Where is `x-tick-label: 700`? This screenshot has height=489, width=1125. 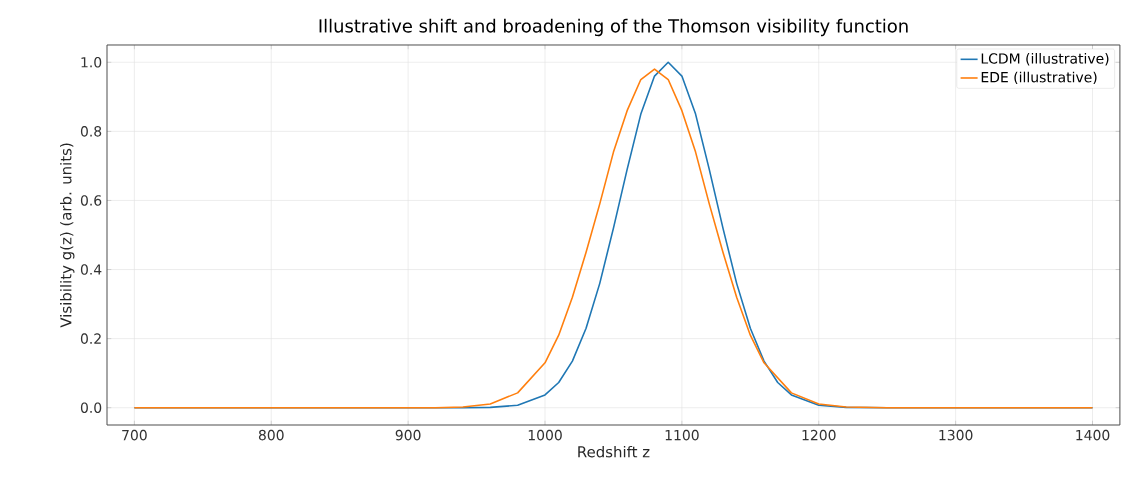 x-tick-label: 700 is located at coordinates (134, 435).